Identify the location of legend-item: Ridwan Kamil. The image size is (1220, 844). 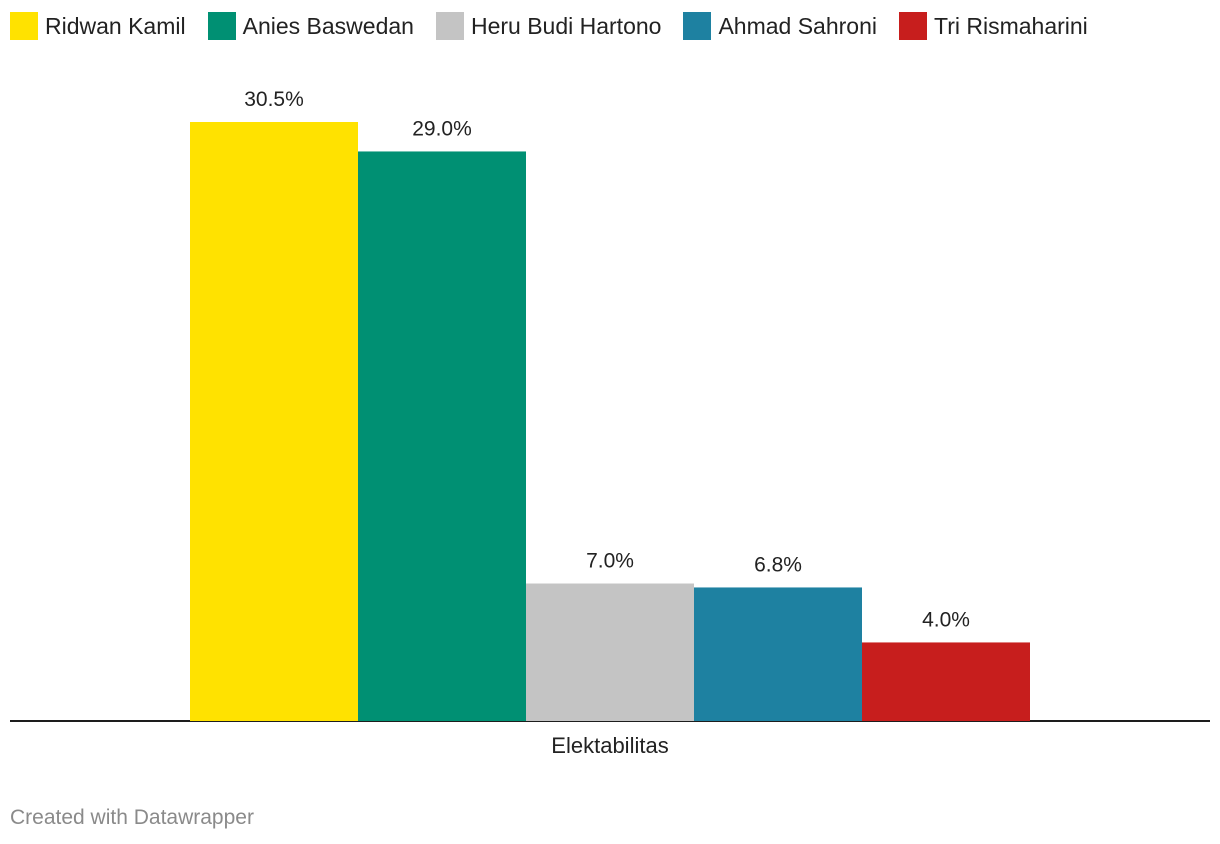
(98, 26).